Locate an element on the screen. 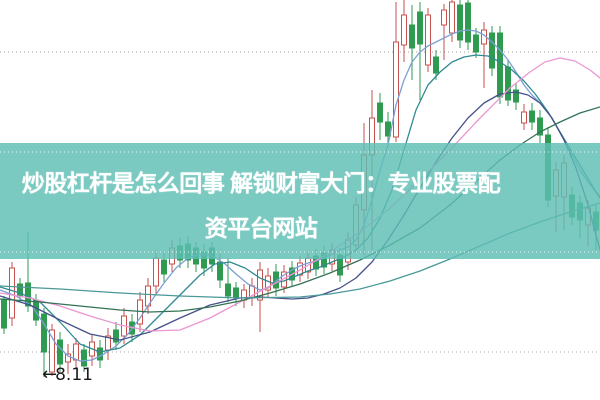  low-price-annotation: ←8.11 is located at coordinates (67, 375).